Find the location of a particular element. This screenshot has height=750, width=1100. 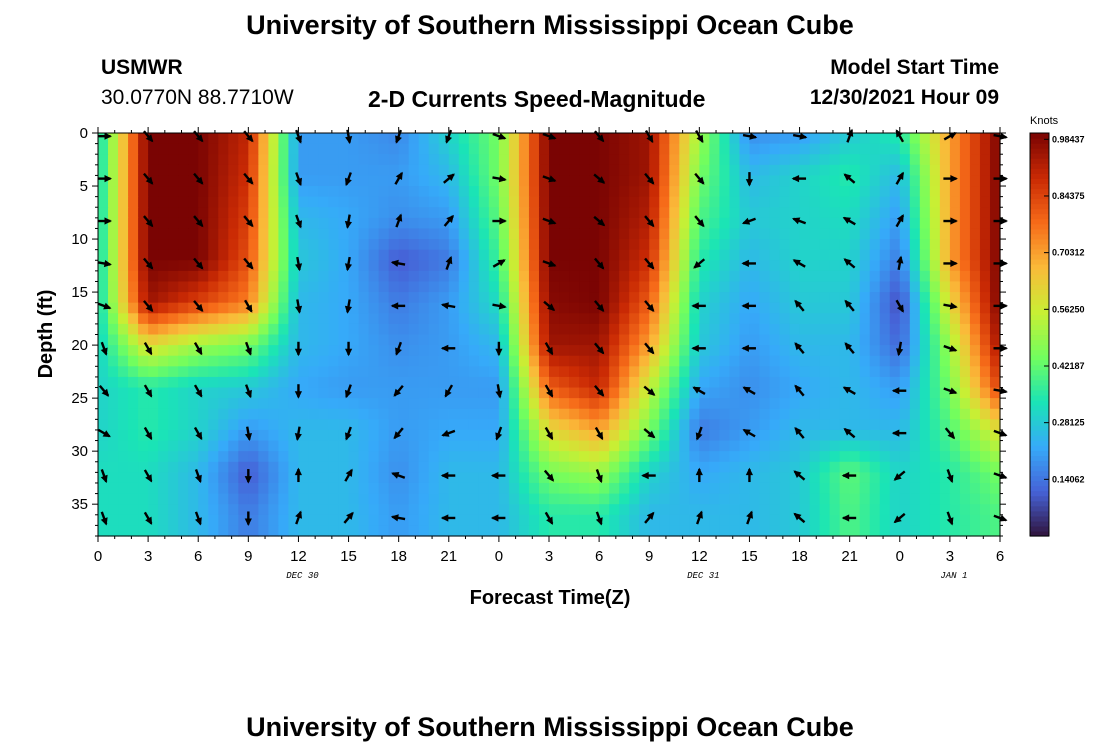

colorbar-swatch is located at coordinates (1039, 392).